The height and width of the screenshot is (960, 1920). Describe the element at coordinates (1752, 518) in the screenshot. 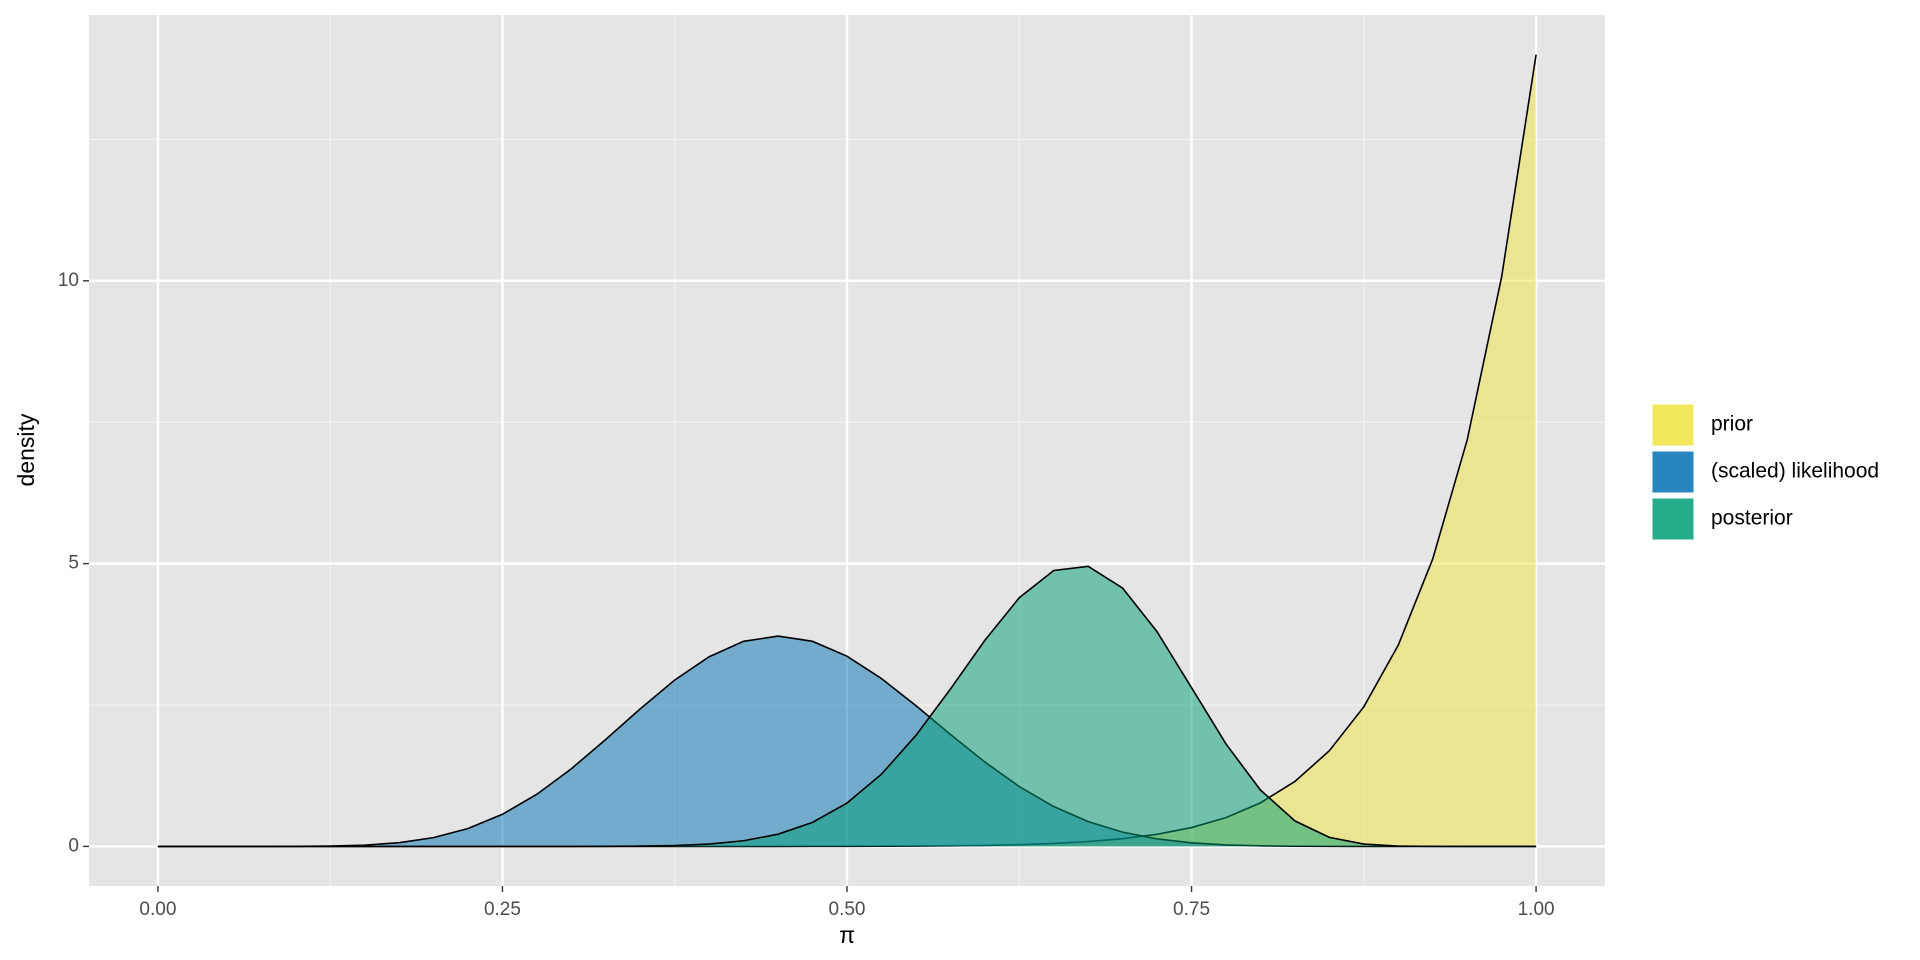

I see `legend-label: posterior` at that location.